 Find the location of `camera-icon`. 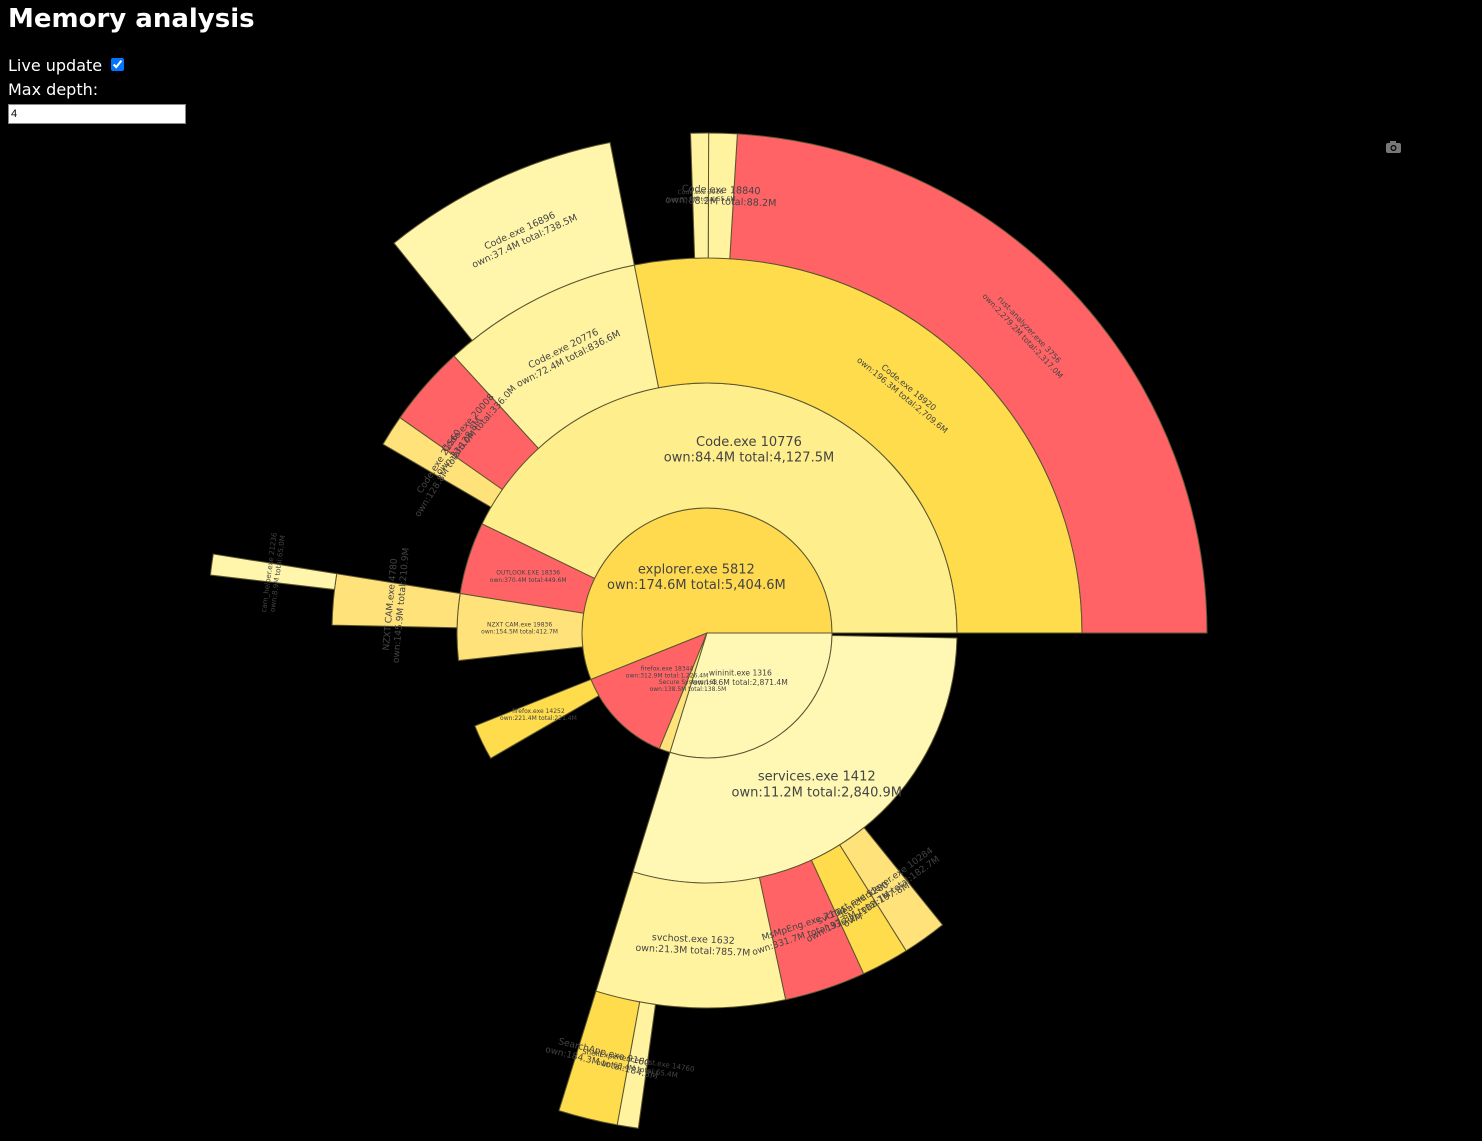

camera-icon is located at coordinates (1393, 147).